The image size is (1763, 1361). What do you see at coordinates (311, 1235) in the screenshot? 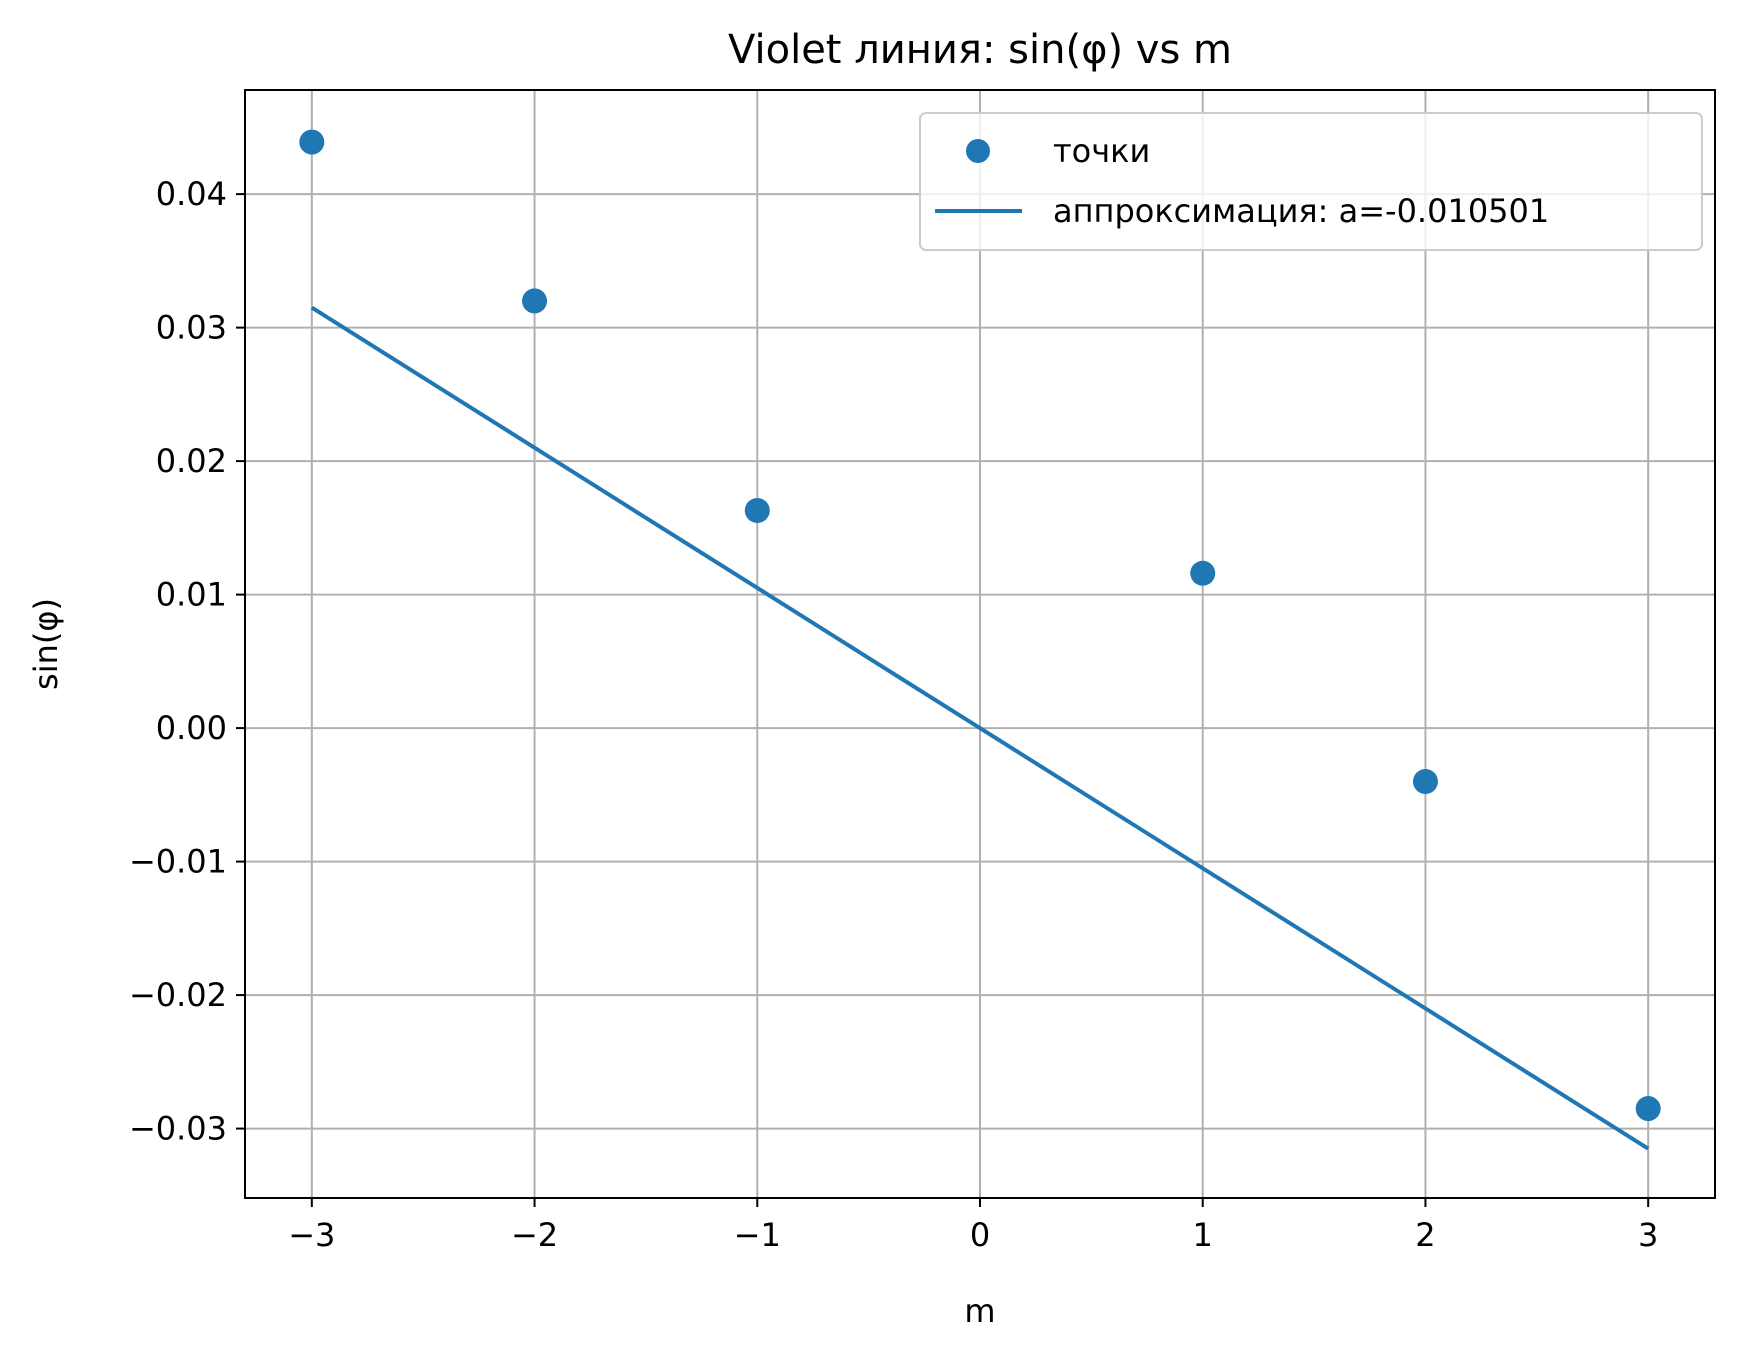
I see `x-tick-label: −3` at bounding box center [311, 1235].